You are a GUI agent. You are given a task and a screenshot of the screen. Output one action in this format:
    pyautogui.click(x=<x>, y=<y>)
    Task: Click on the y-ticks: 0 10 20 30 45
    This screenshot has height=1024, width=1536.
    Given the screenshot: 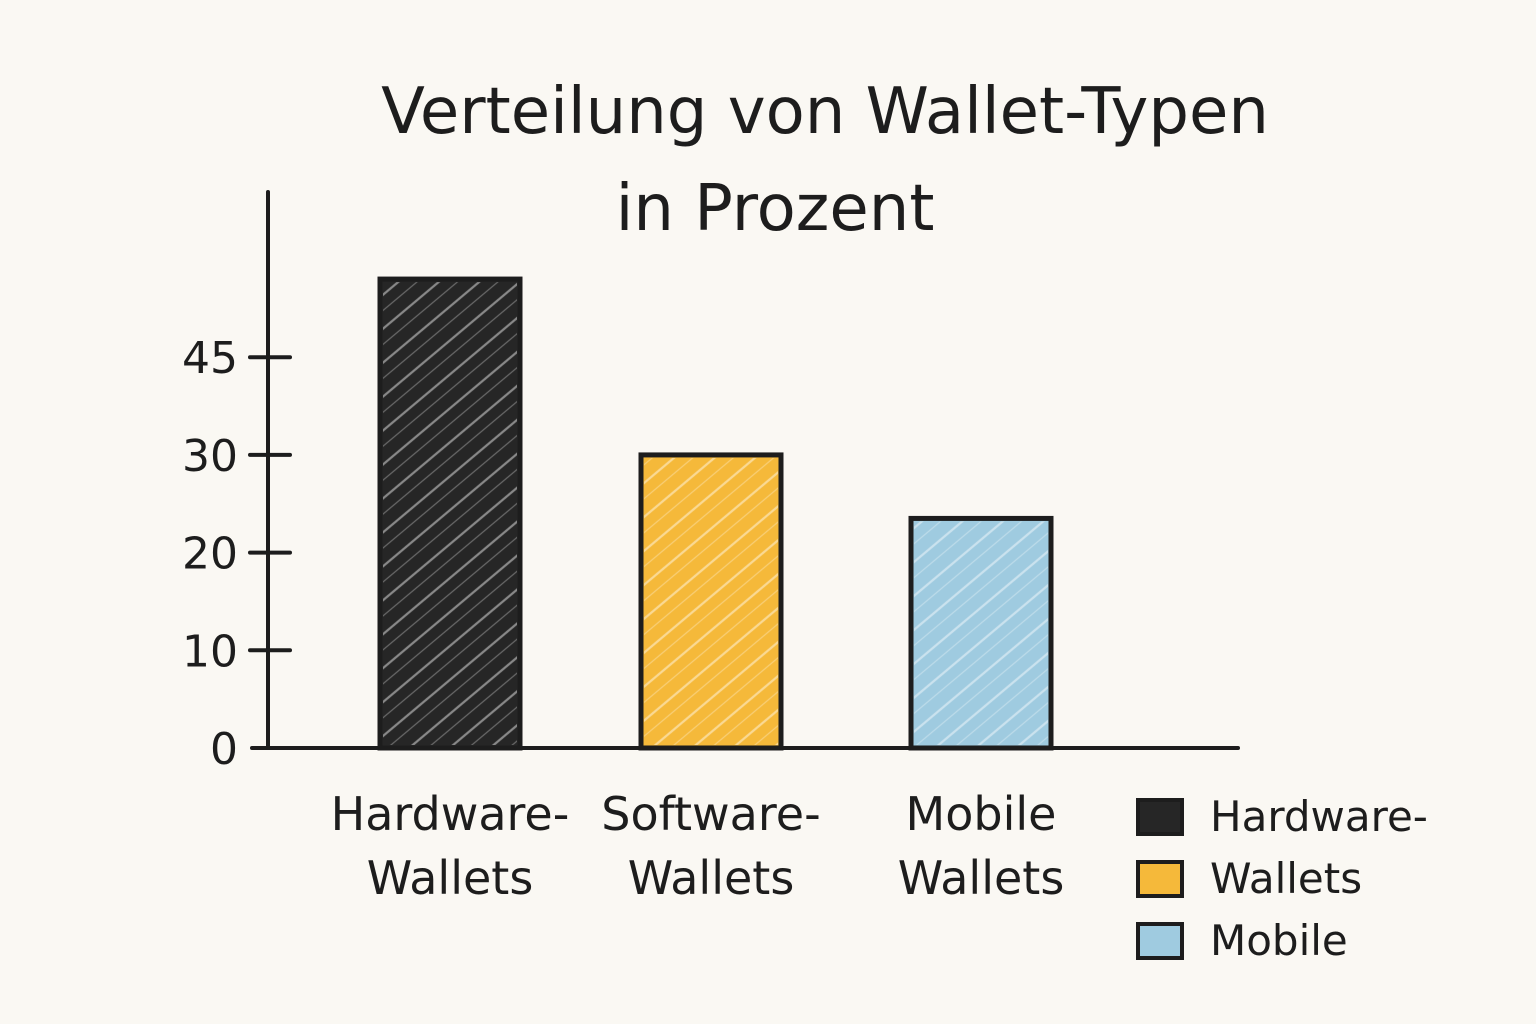 What is the action you would take?
    pyautogui.click(x=237, y=554)
    